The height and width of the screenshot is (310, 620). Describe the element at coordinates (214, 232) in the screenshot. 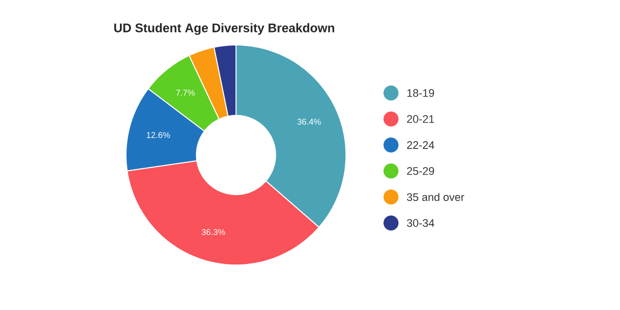

I see `data-label: 36.3%` at that location.